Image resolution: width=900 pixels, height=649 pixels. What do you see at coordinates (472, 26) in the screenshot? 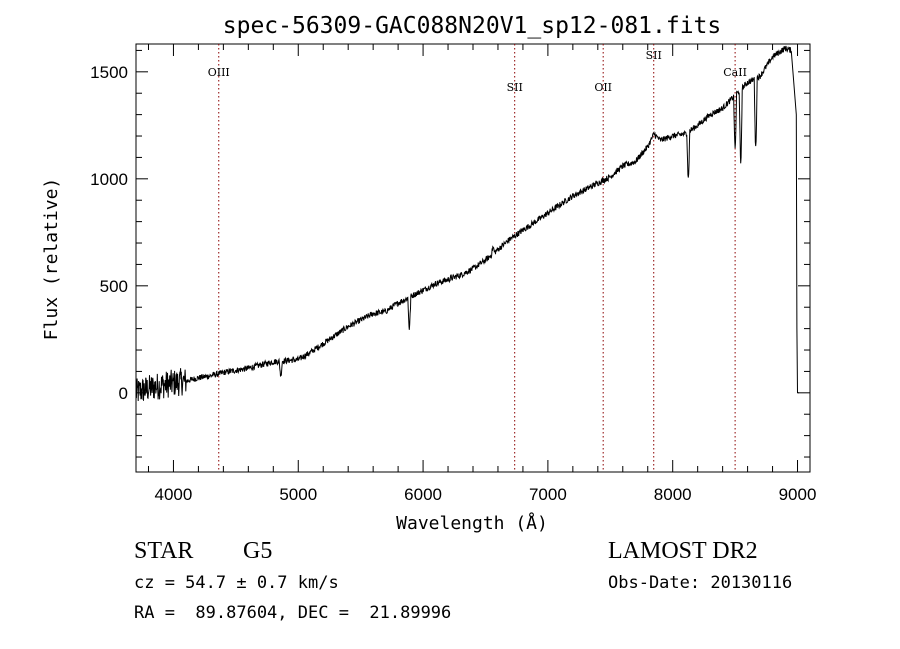
I see `chart-title: spec-56309-GAC088N20V1_sp12-081.fits` at bounding box center [472, 26].